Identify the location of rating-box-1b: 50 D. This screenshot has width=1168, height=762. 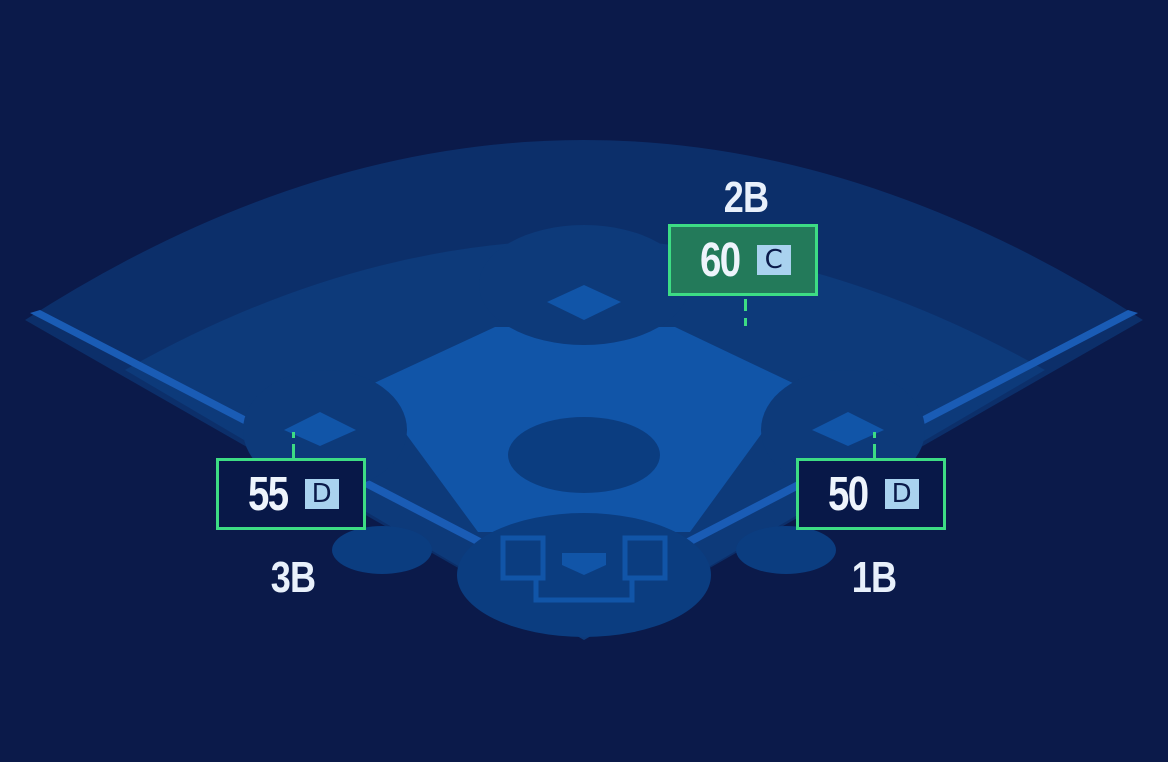
(871, 494).